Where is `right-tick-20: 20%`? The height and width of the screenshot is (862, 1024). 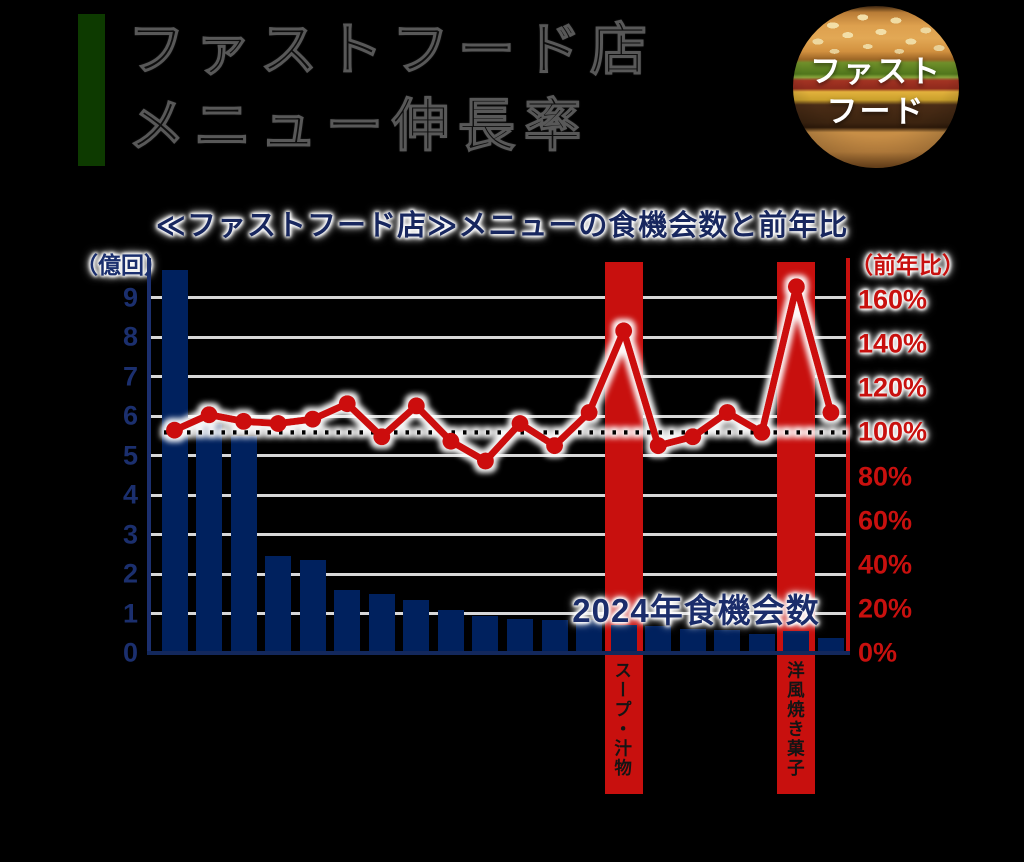
right-tick-20: 20% is located at coordinates (885, 608).